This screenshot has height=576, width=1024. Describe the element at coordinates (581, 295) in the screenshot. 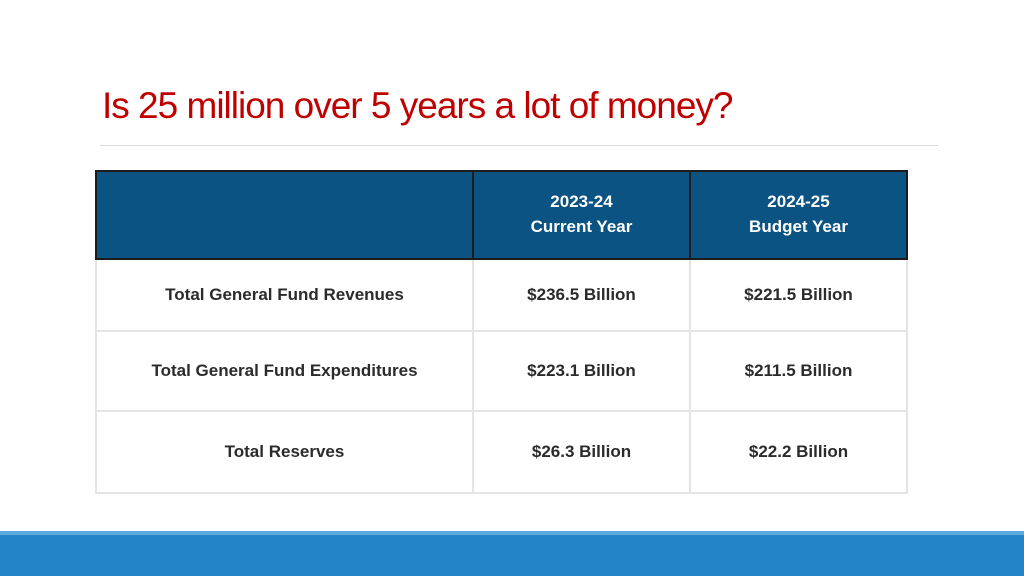

I see `current-year-value: $236.5 Billion` at that location.